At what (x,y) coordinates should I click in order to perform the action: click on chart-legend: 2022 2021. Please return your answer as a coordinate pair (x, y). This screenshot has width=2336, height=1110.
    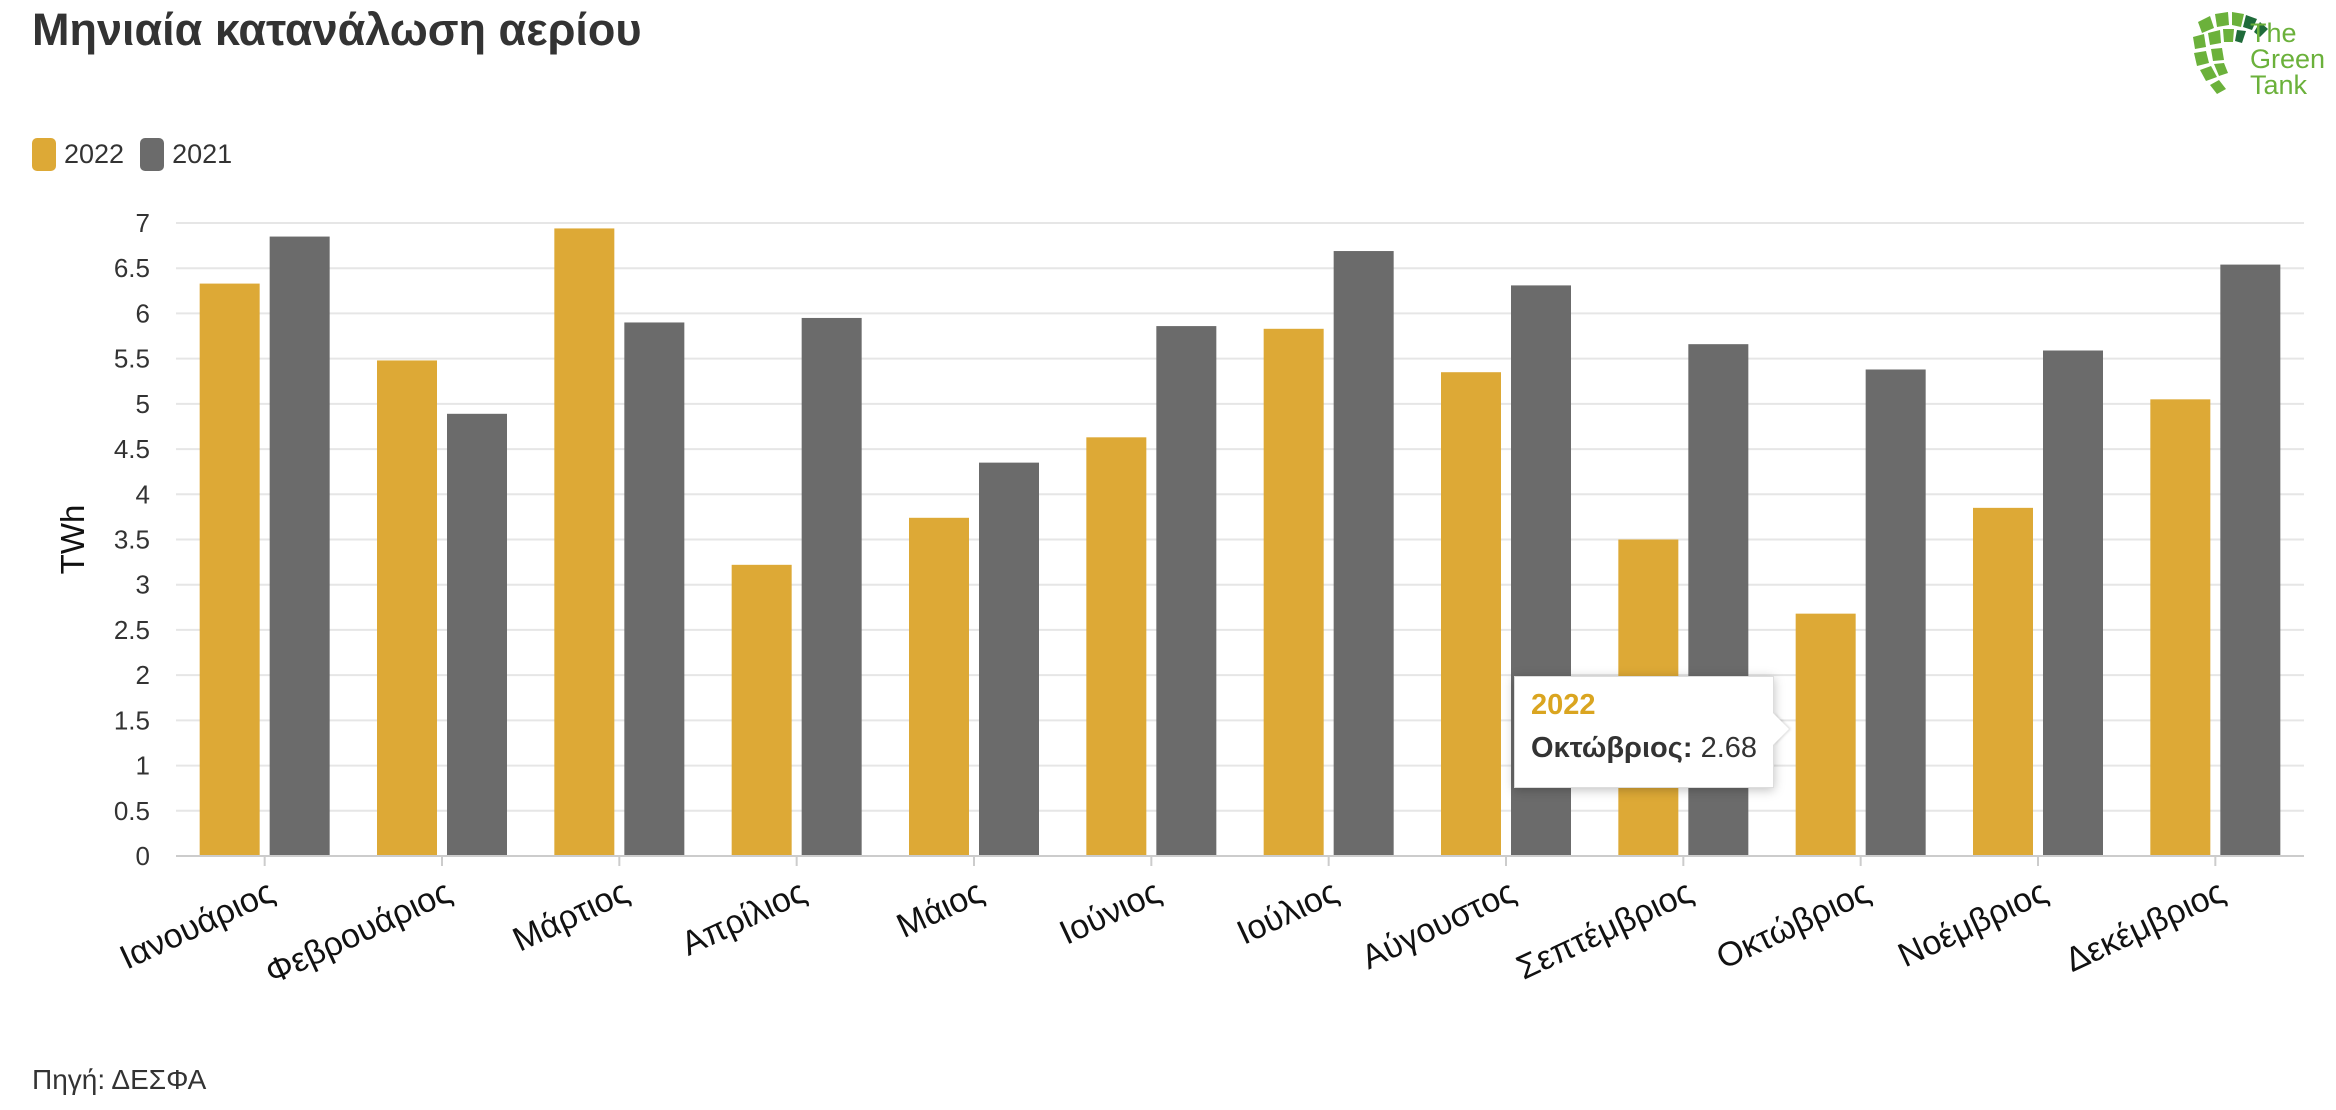
    Looking at the image, I should click on (140, 154).